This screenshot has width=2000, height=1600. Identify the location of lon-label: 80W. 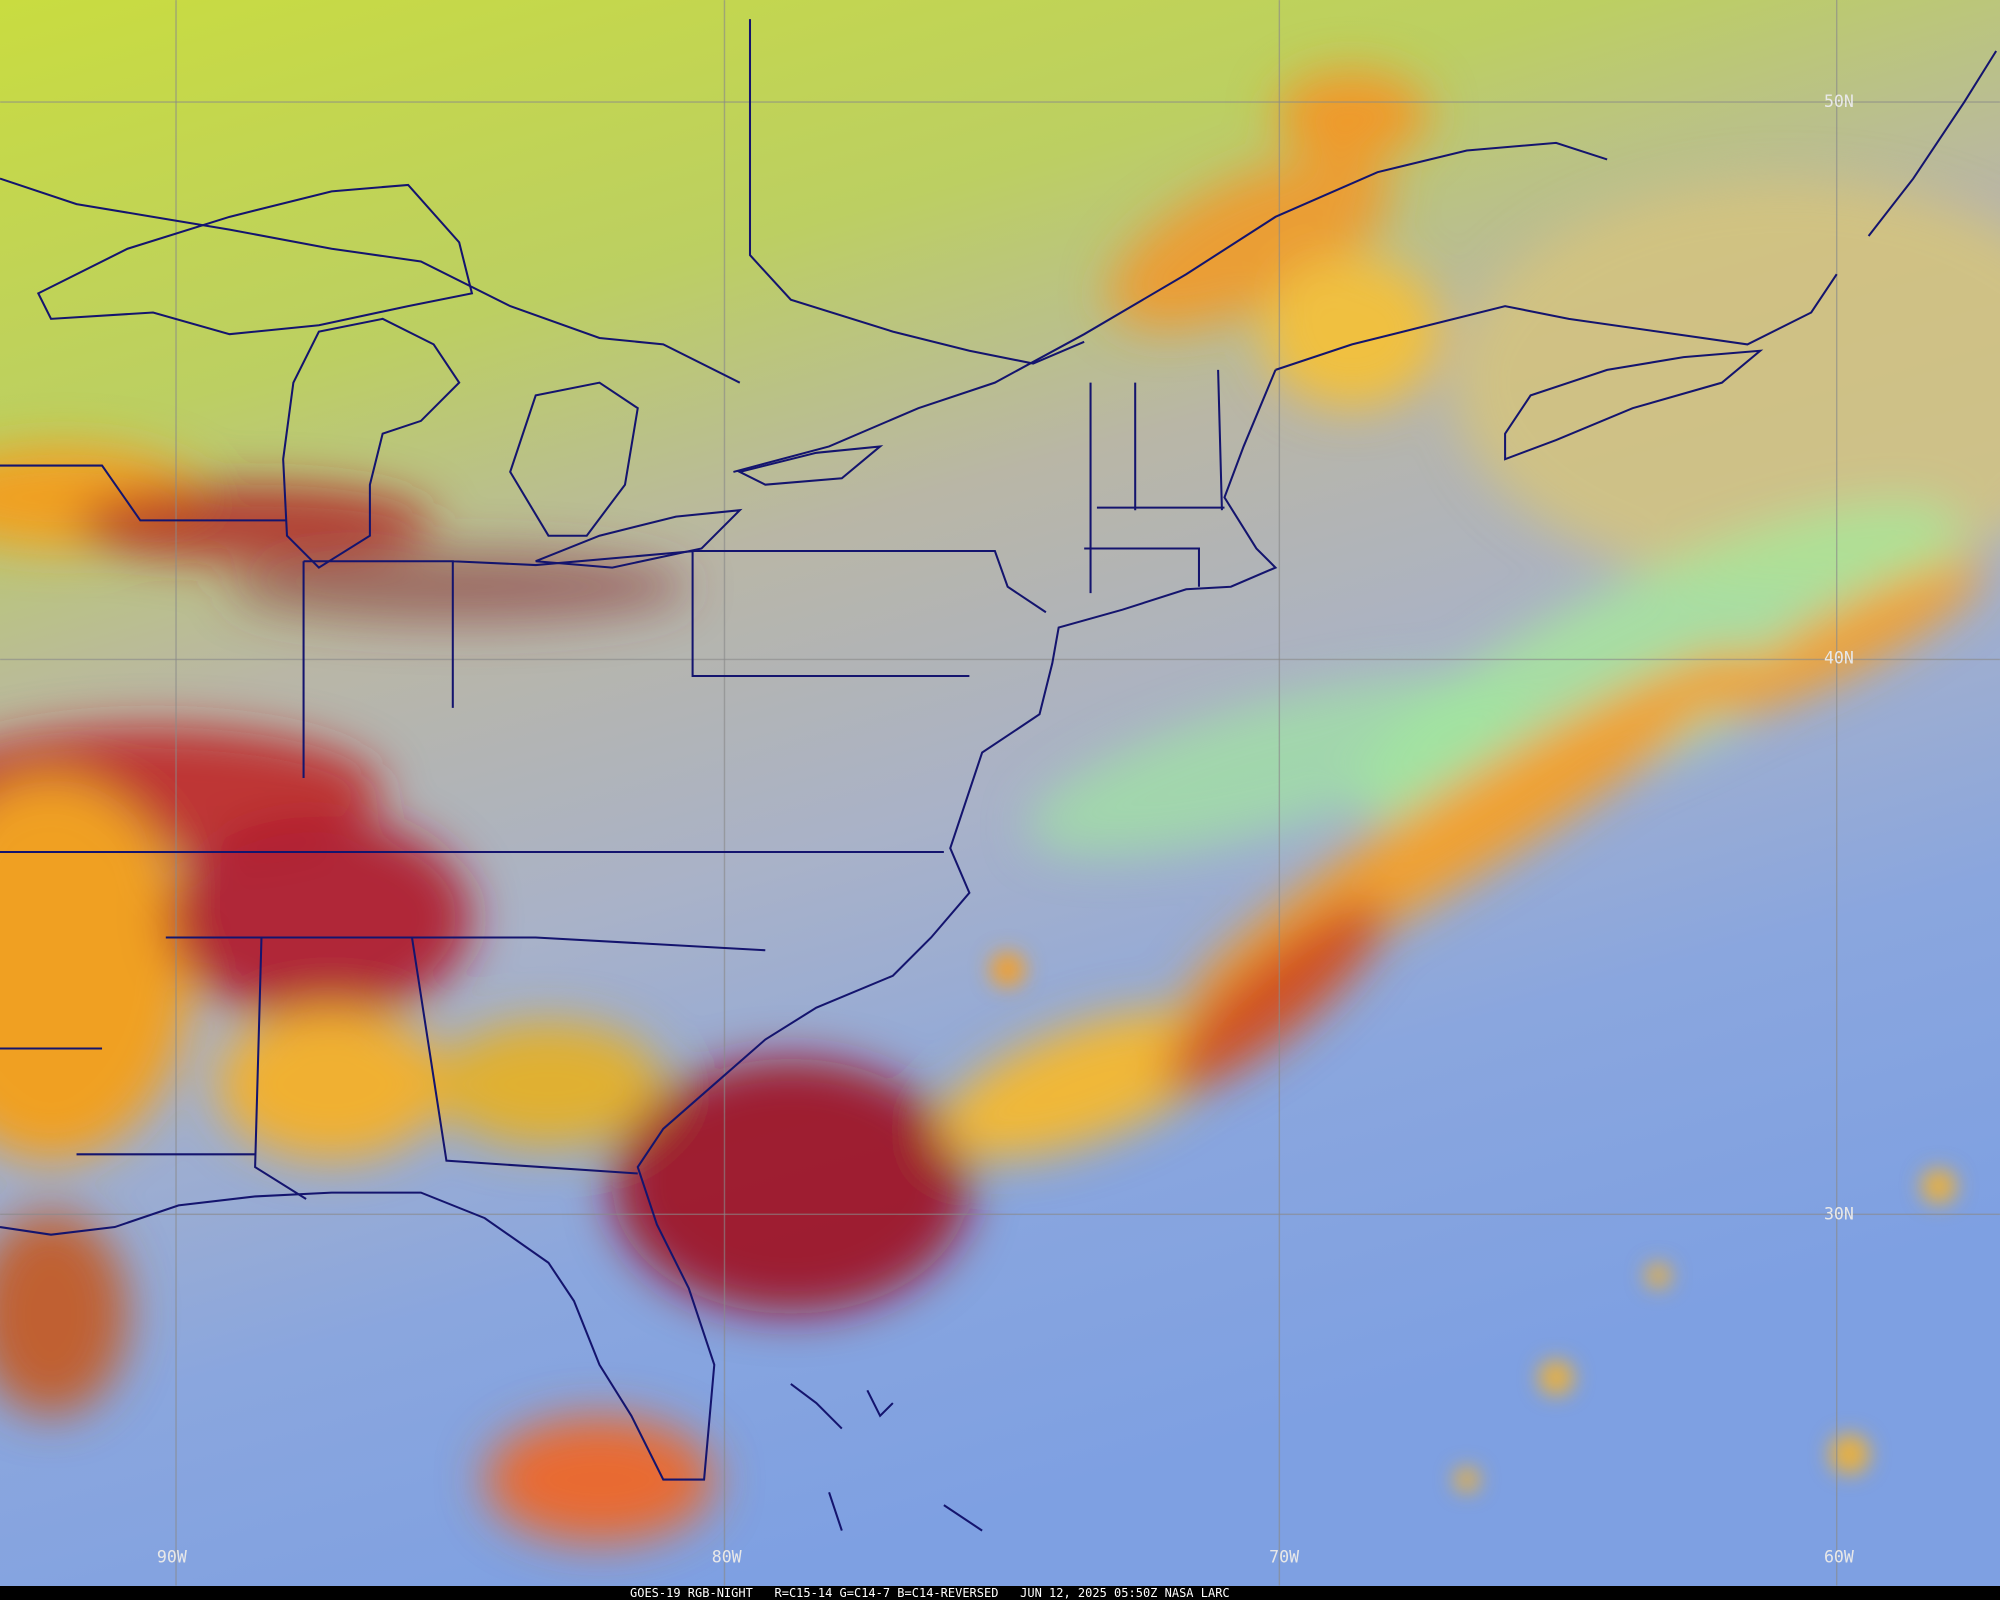
(727, 1556).